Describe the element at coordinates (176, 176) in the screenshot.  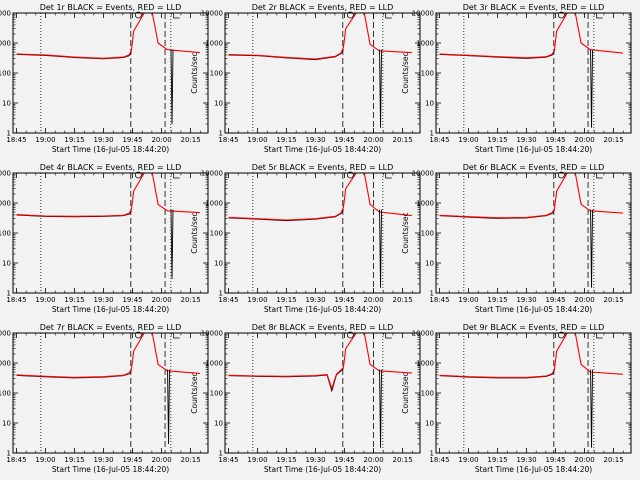
I see `chart-4-marker-square` at that location.